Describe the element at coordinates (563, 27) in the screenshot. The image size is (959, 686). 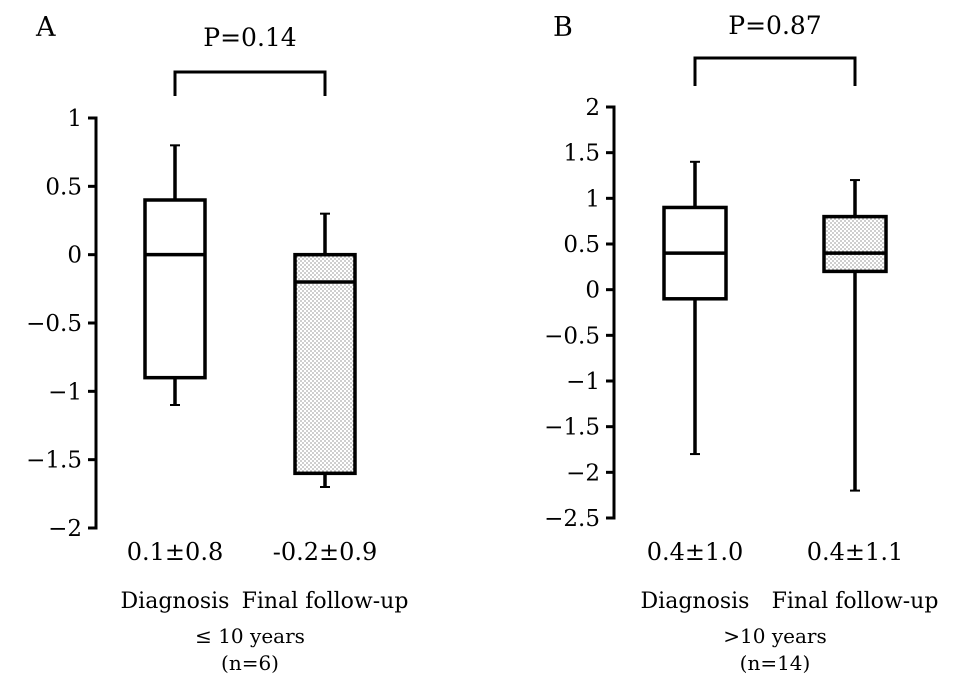
I see `panel-b-label: B` at that location.